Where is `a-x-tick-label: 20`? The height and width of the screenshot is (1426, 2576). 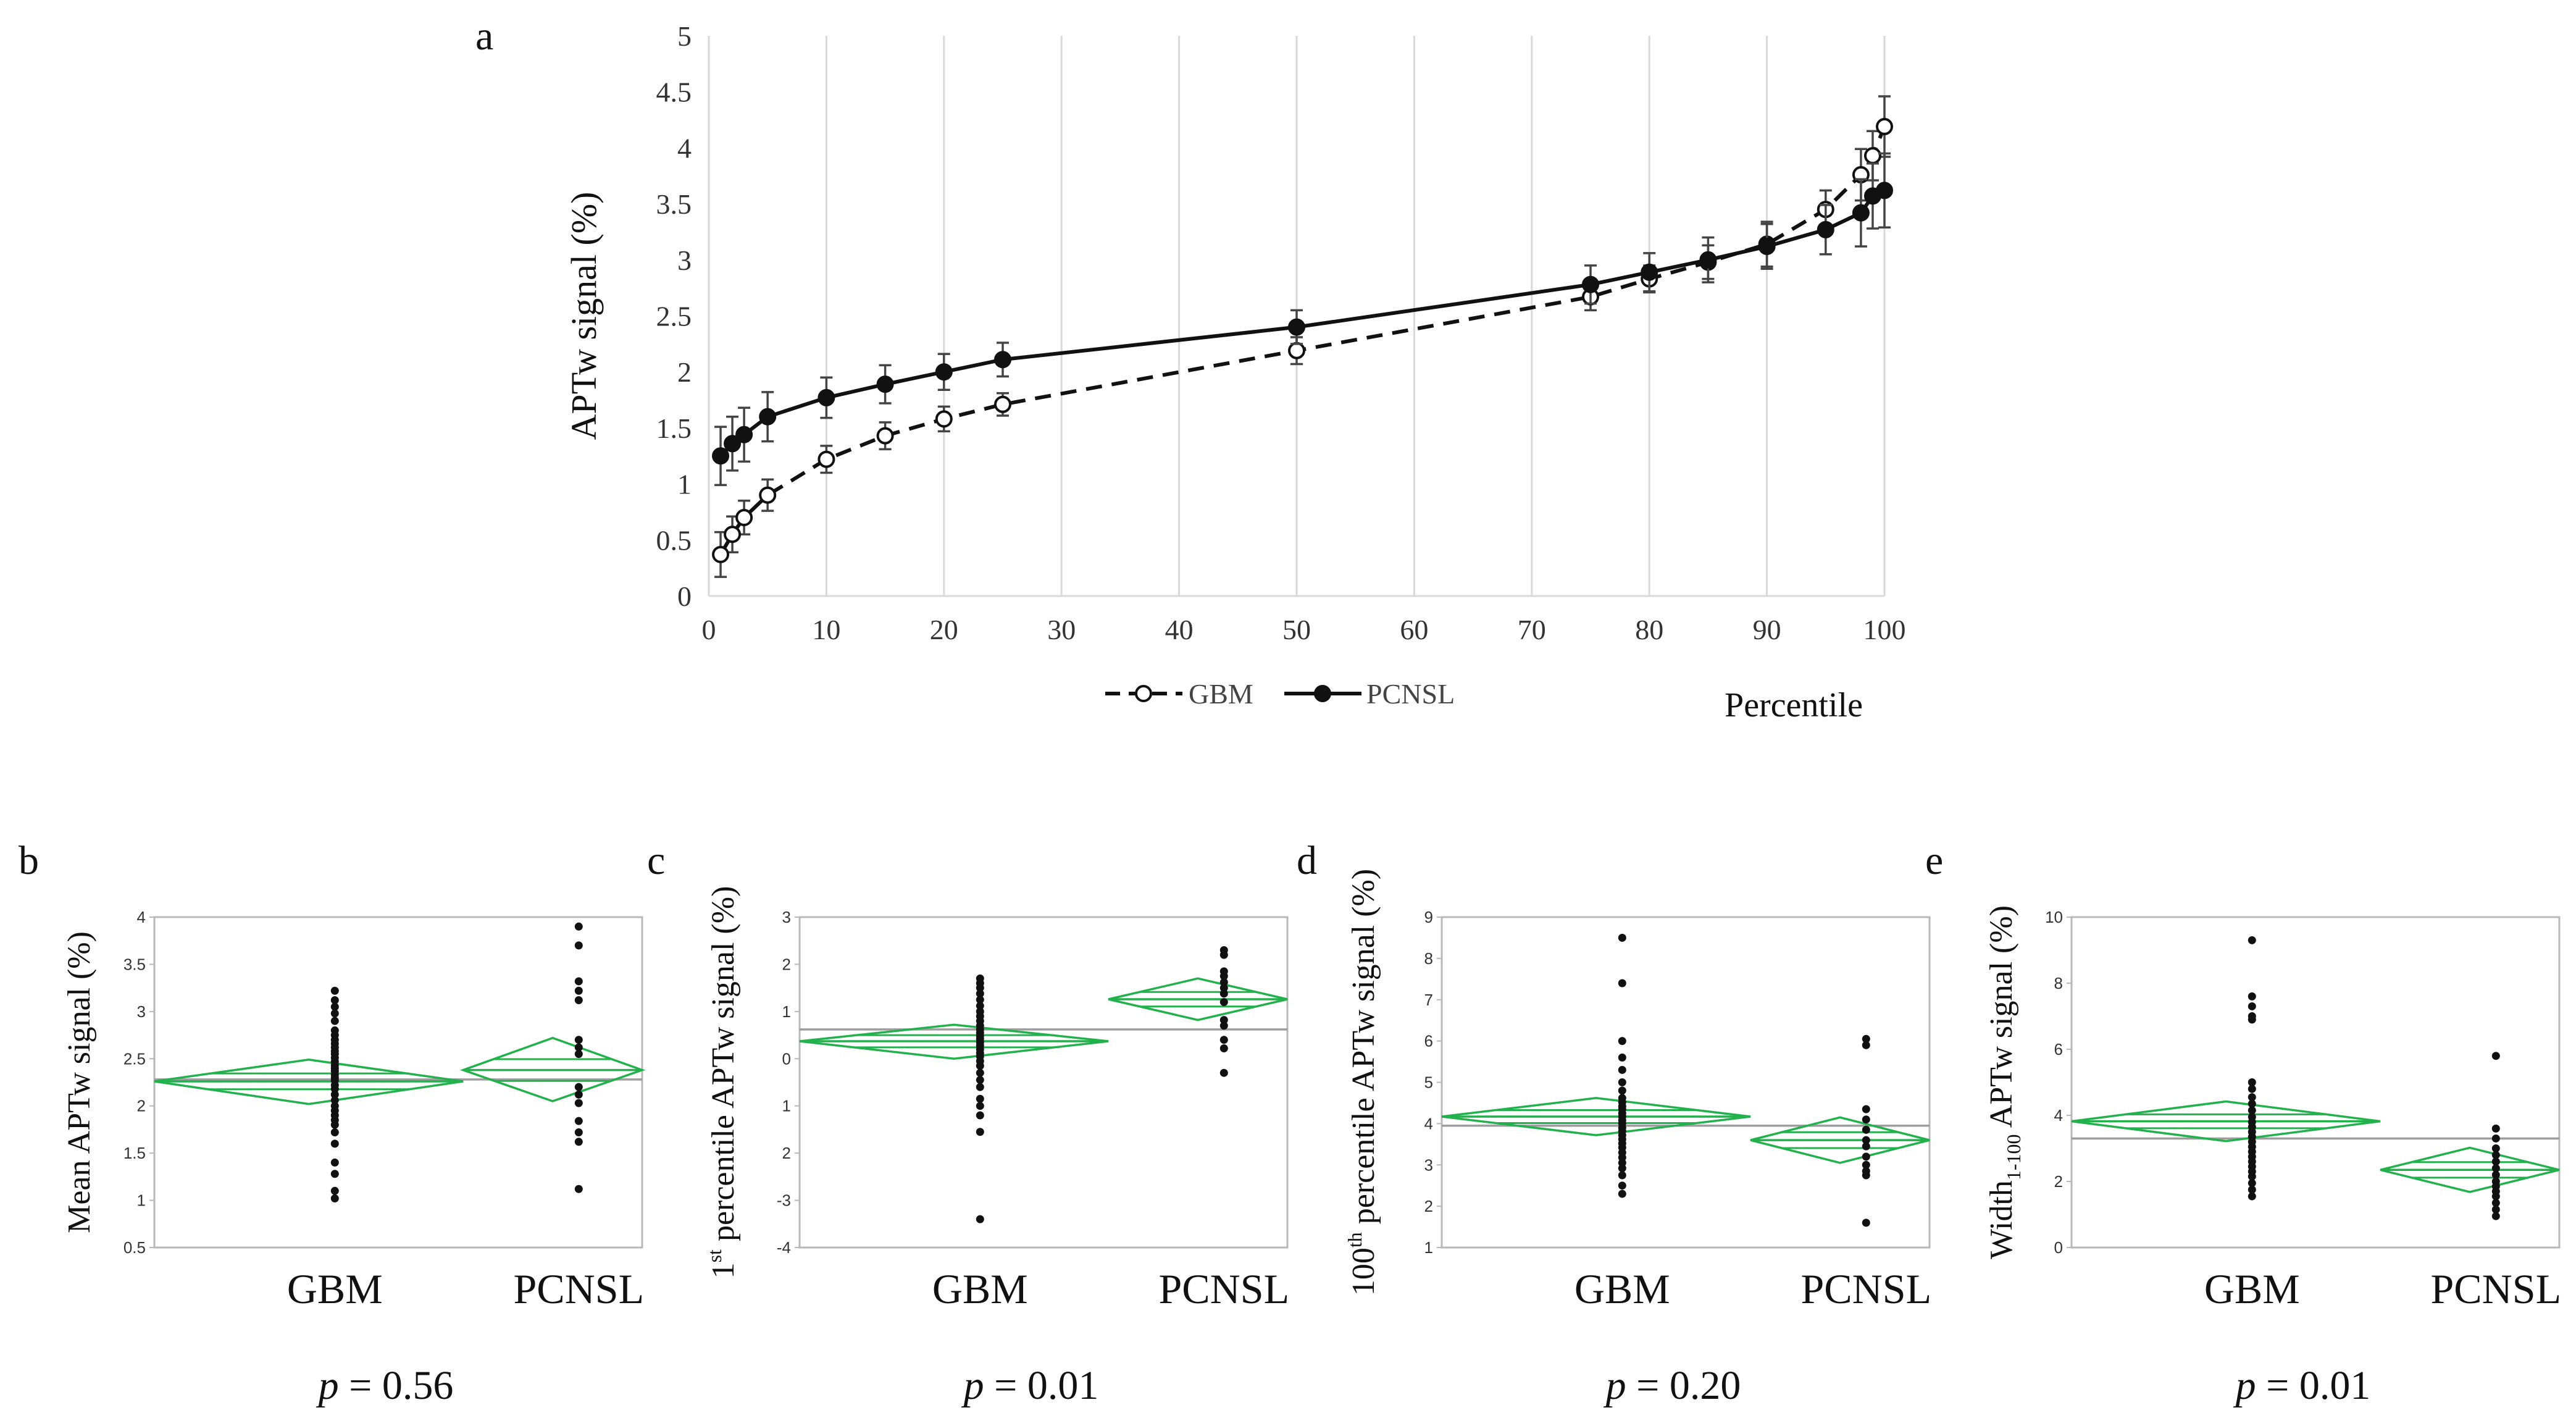 a-x-tick-label: 20 is located at coordinates (944, 629).